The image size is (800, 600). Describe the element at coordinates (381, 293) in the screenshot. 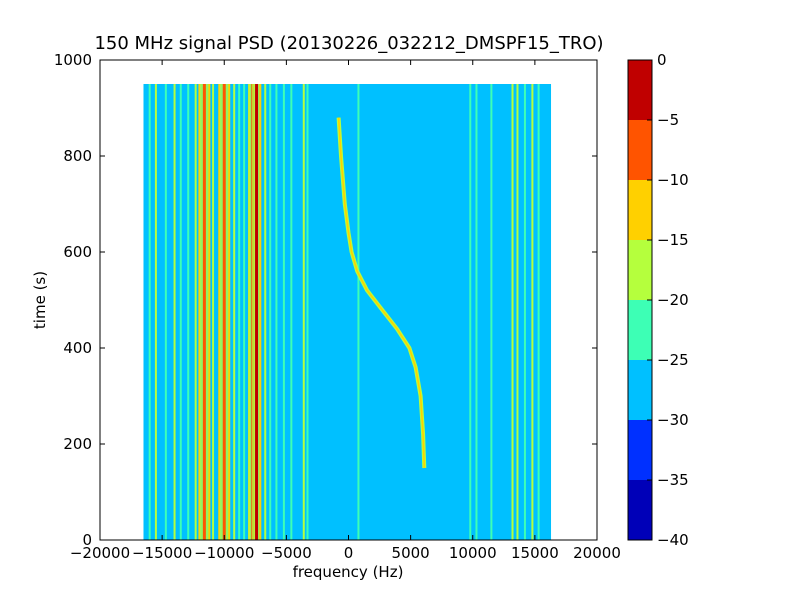

I see `doppler-trace` at that location.